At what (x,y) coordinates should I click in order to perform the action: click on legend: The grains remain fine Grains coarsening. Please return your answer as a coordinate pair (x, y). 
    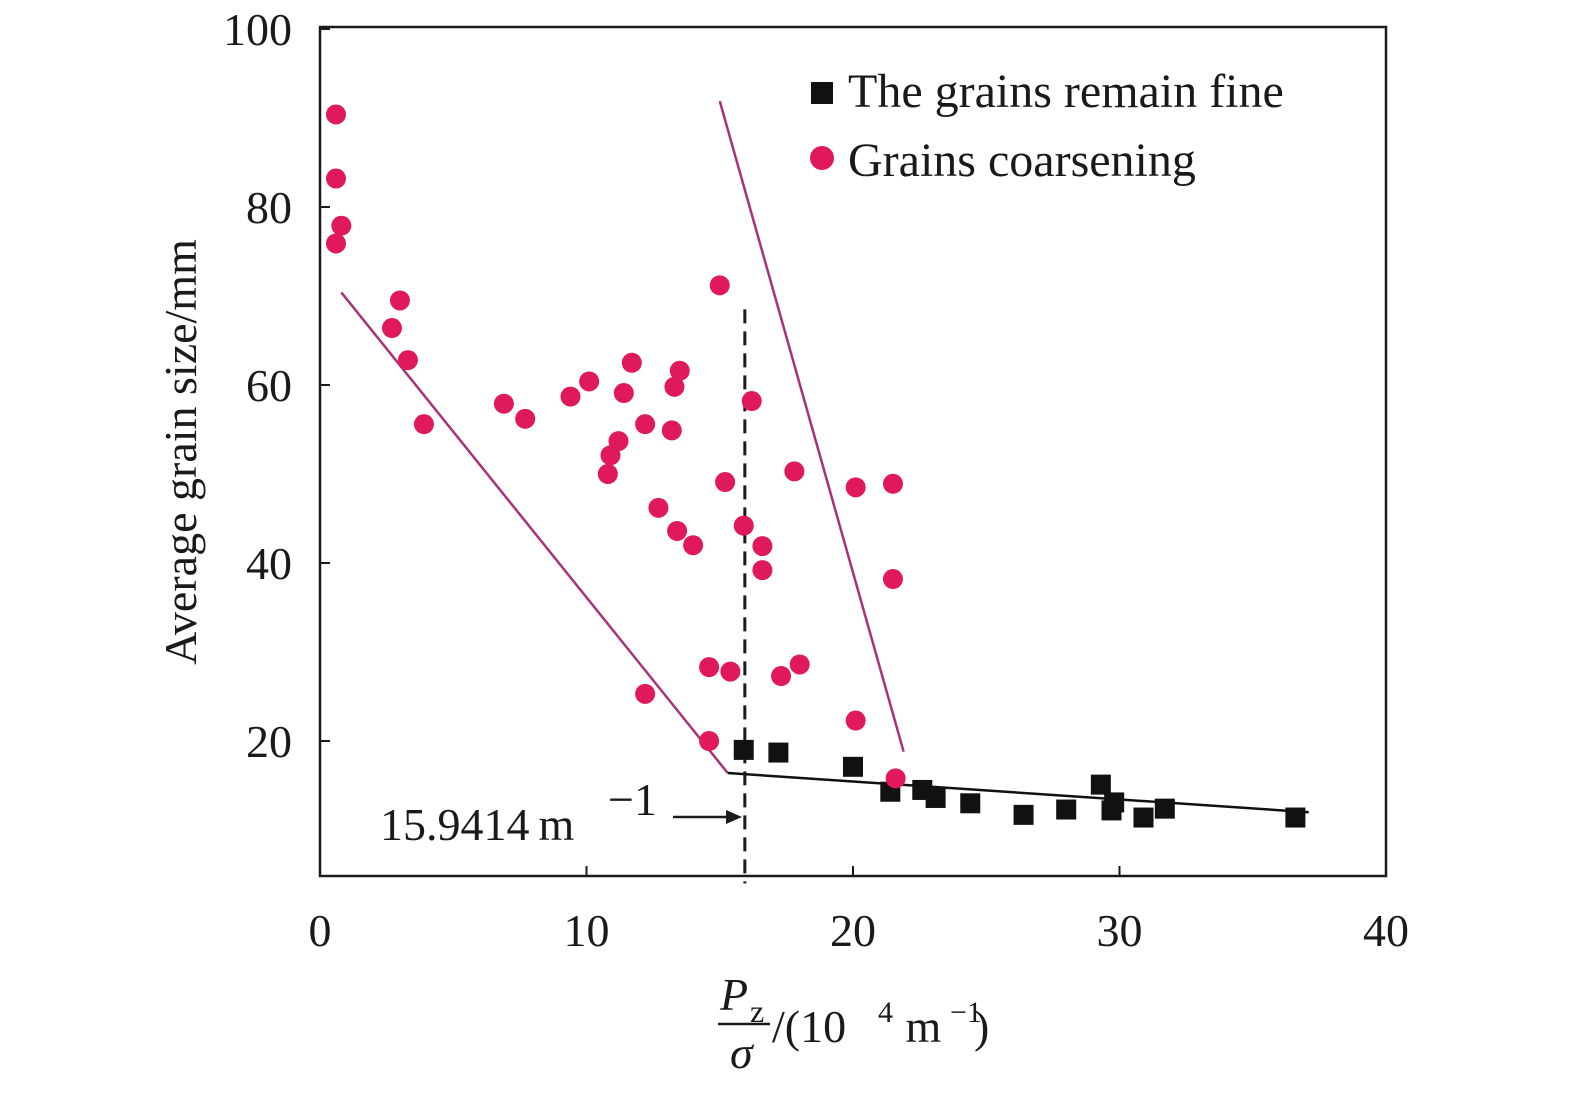
    Looking at the image, I should click on (1047, 126).